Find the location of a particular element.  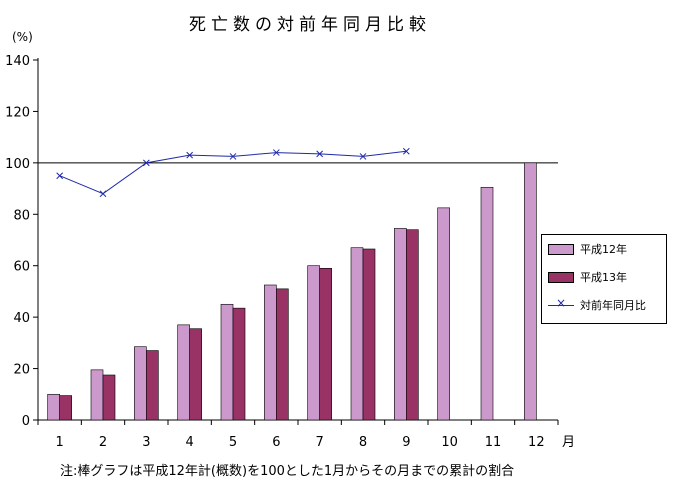

x-tick-label: 3 is located at coordinates (146, 442).